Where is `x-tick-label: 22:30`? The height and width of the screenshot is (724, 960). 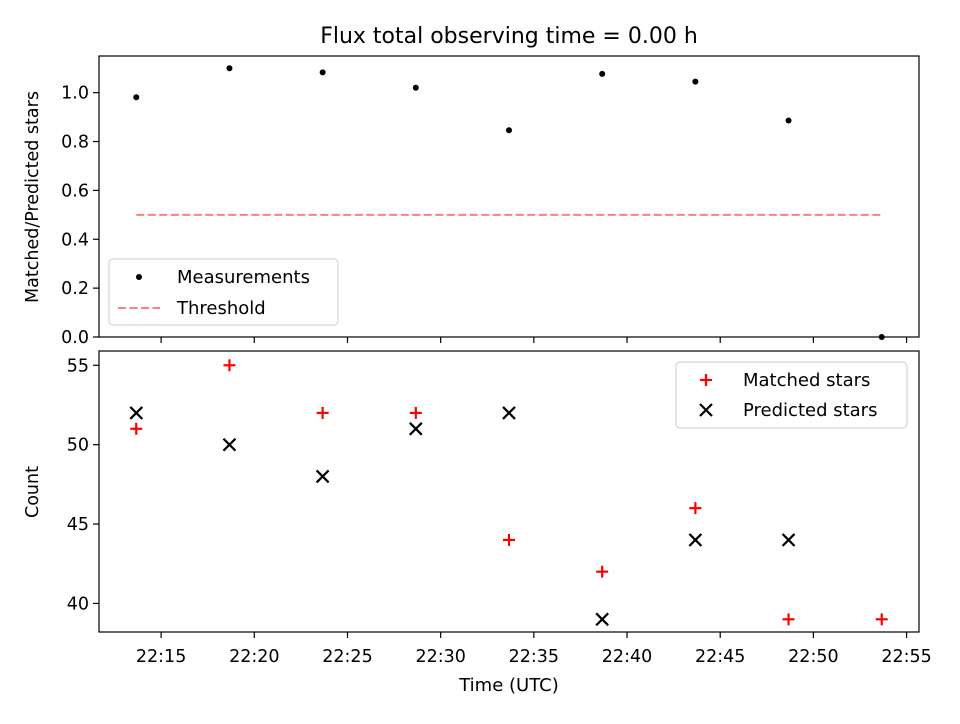 x-tick-label: 22:30 is located at coordinates (440, 657).